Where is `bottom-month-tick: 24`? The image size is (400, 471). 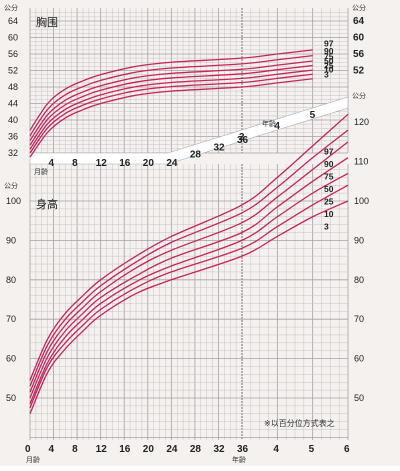
bottom-month-tick: 24 is located at coordinates (172, 449).